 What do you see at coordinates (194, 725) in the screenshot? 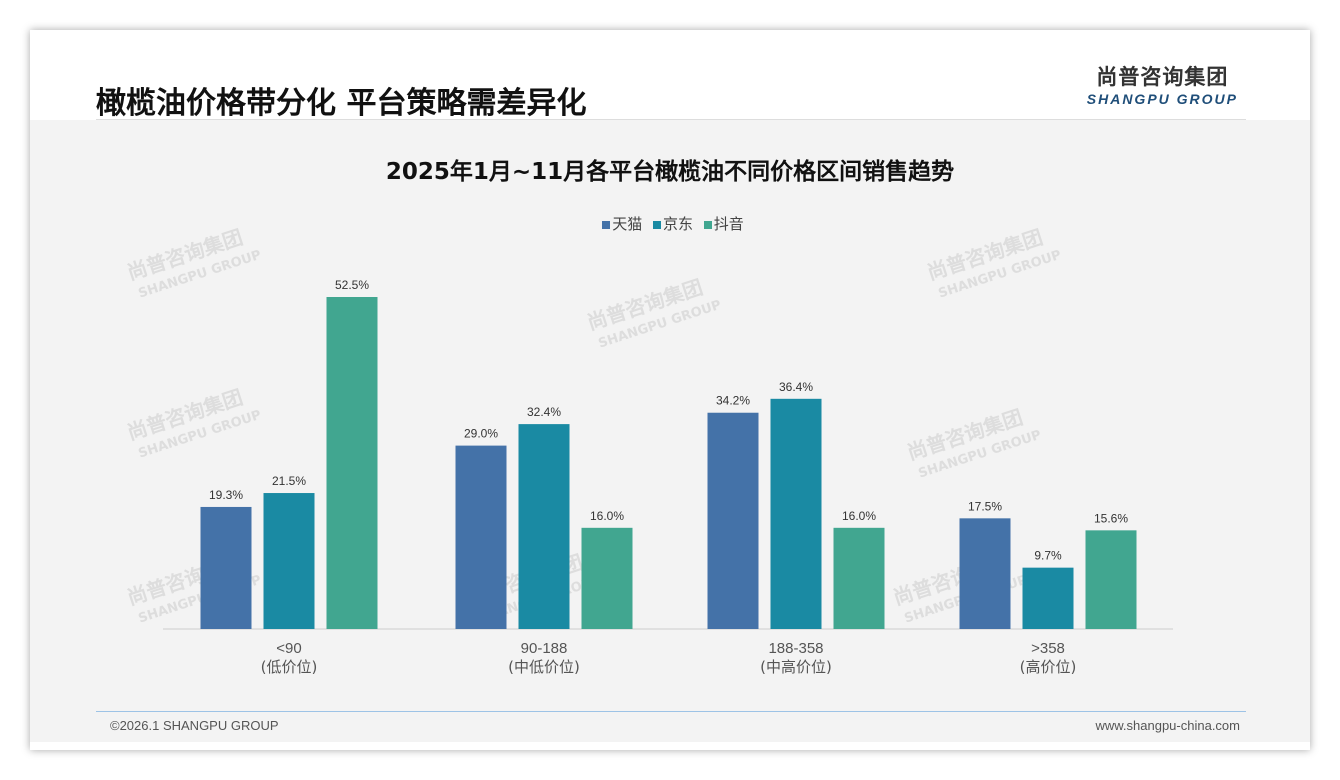
I see `copyright: ©2026.1 SHANGPU GROUP` at bounding box center [194, 725].